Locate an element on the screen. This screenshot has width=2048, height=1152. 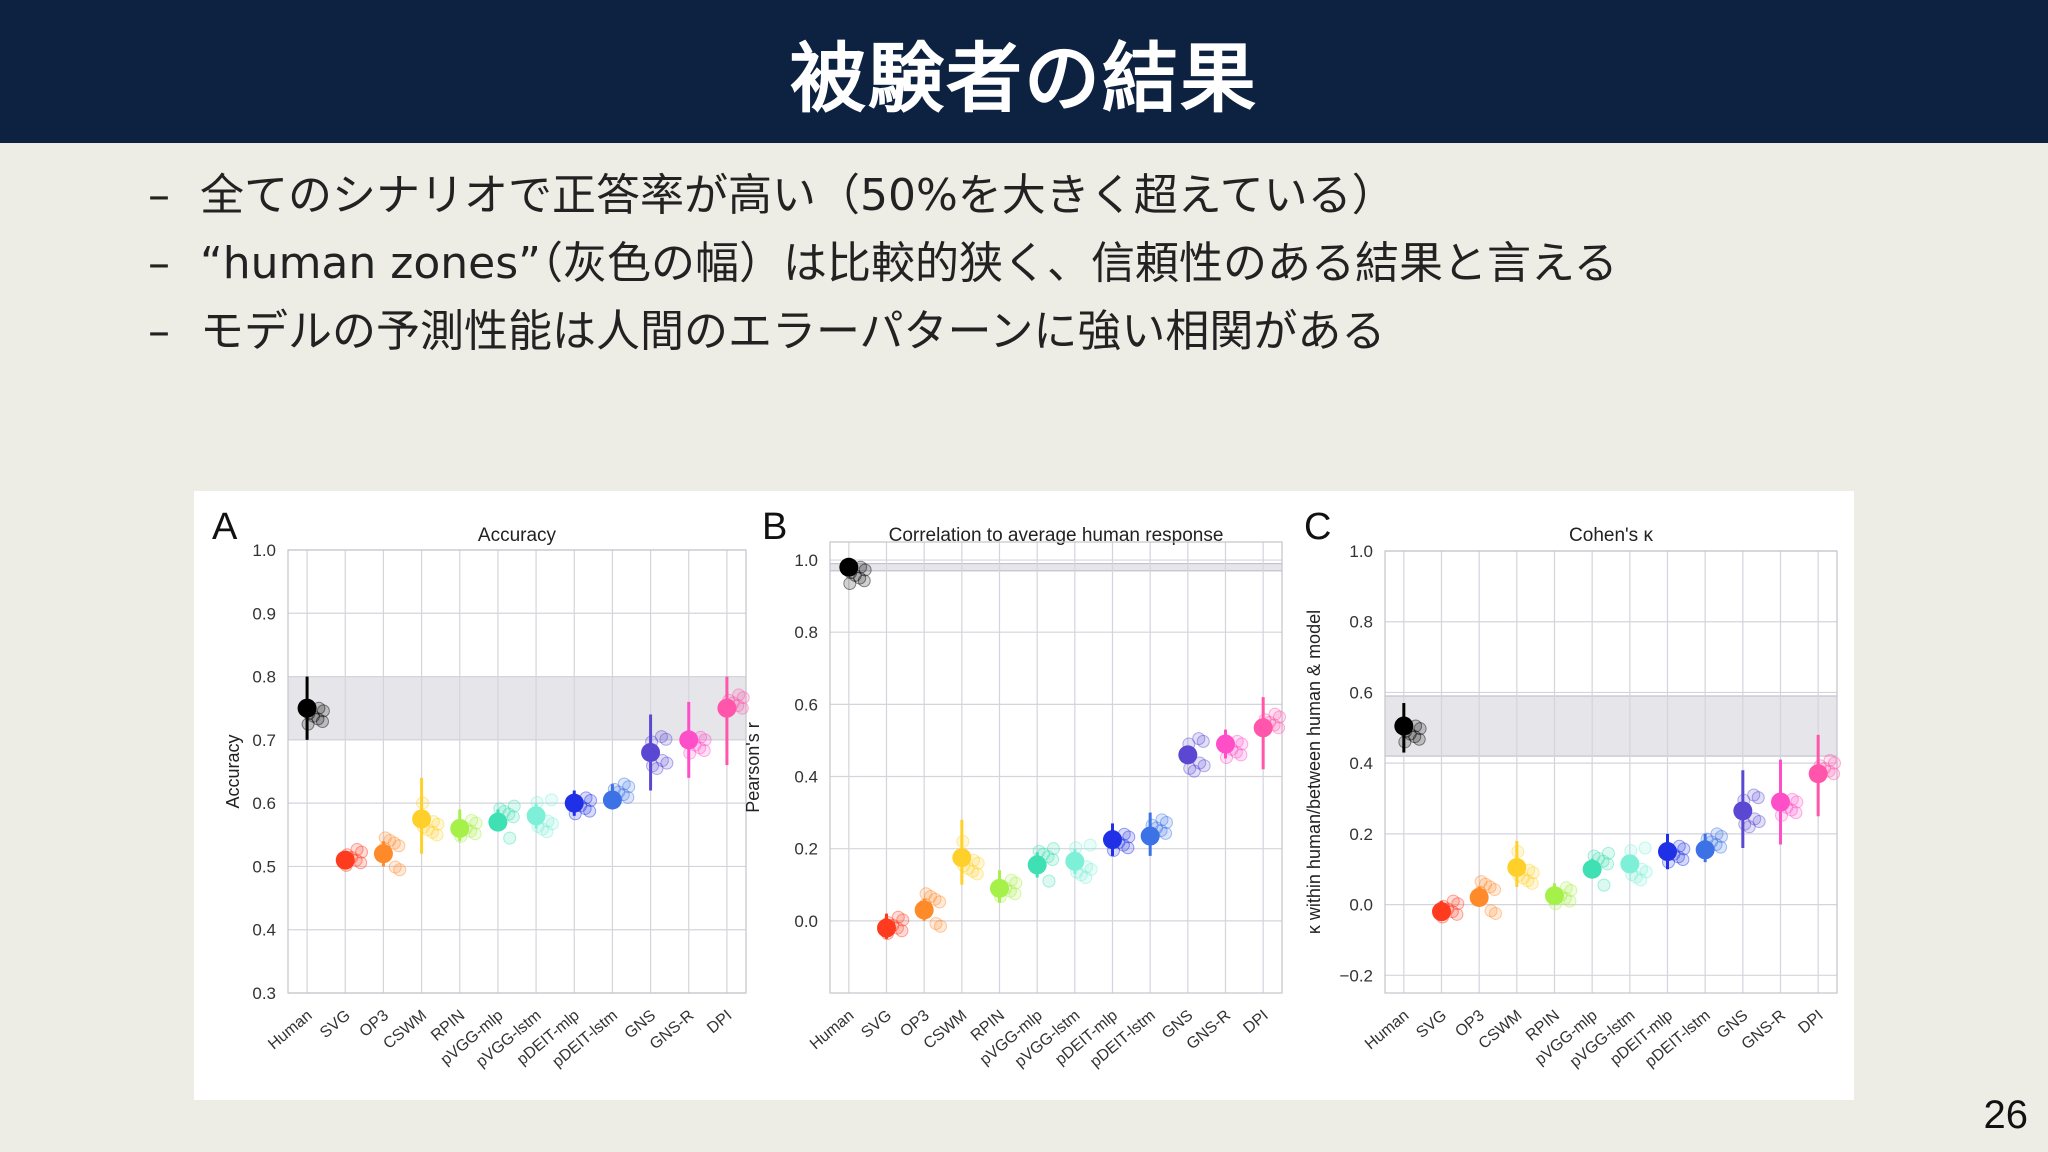
bullet-item: – 全てのシナリオで正答率が高い（50%を大きく超えている） is located at coordinates (1048, 196).